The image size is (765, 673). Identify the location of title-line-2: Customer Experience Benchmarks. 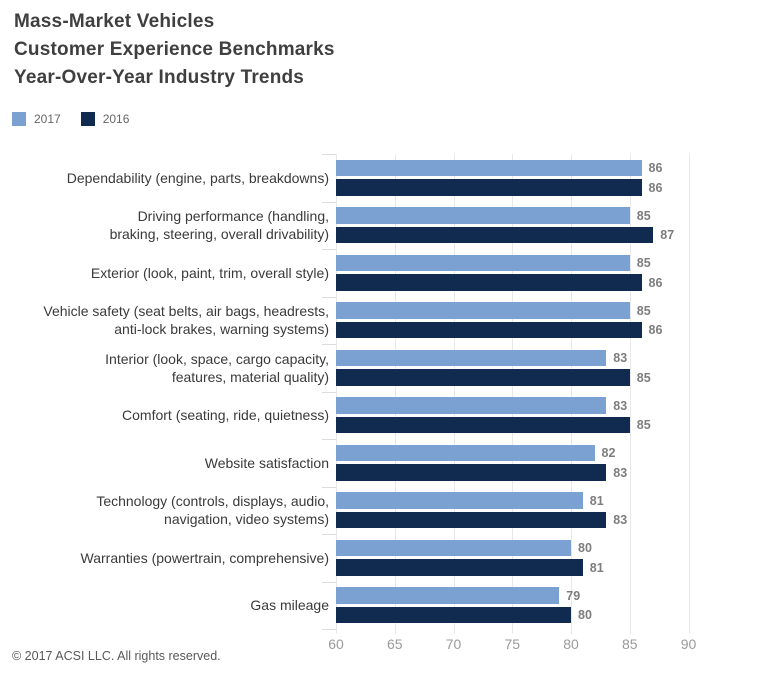
(174, 49).